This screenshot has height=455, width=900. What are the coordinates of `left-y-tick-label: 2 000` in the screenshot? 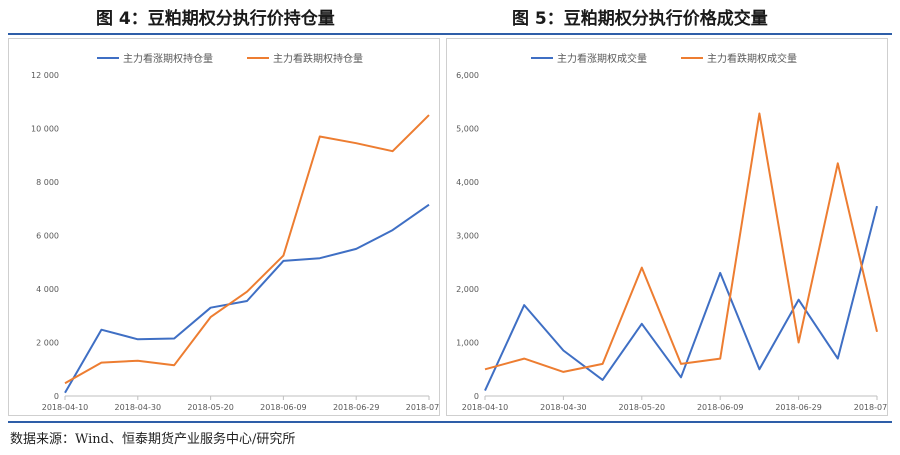 It's located at (47, 343).